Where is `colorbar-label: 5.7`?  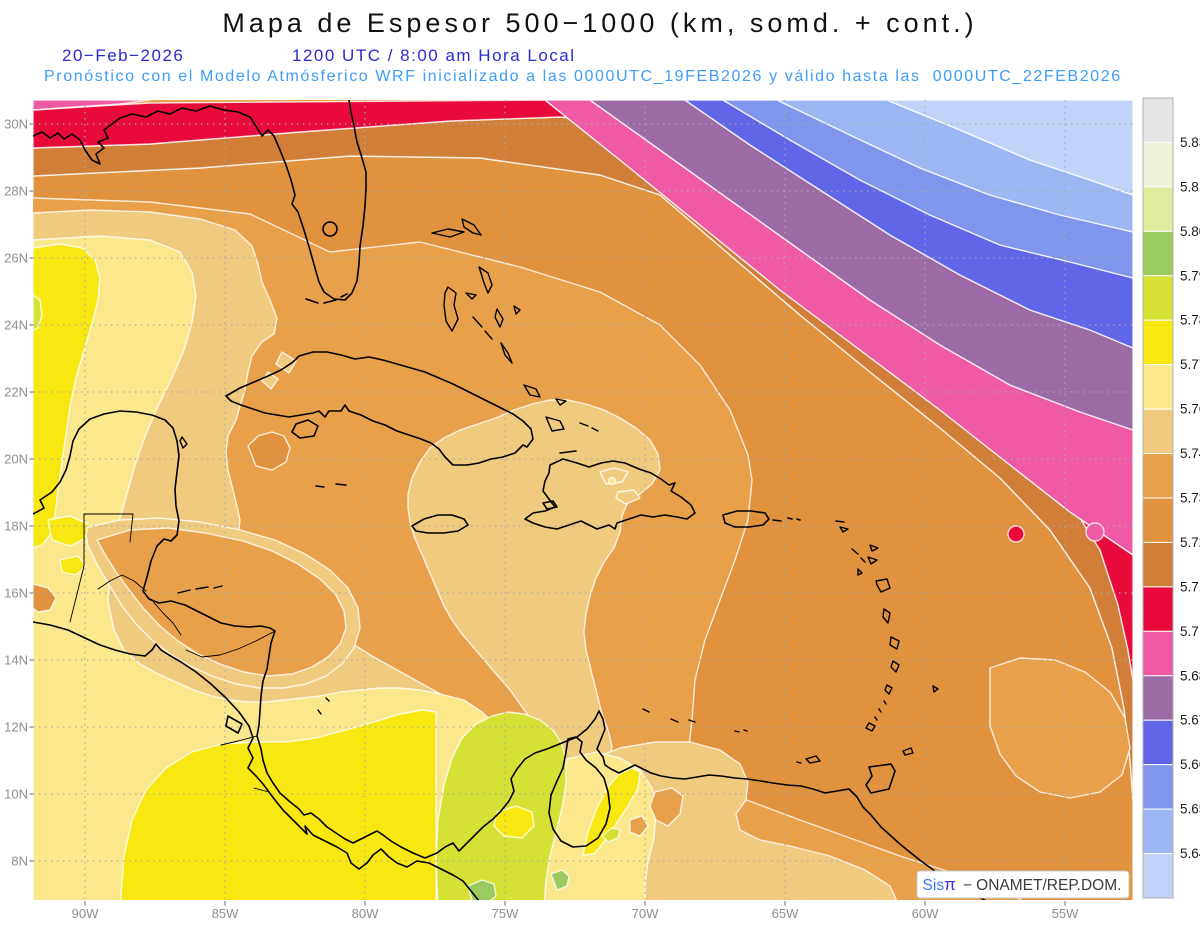 colorbar-label: 5.7 is located at coordinates (1189, 631).